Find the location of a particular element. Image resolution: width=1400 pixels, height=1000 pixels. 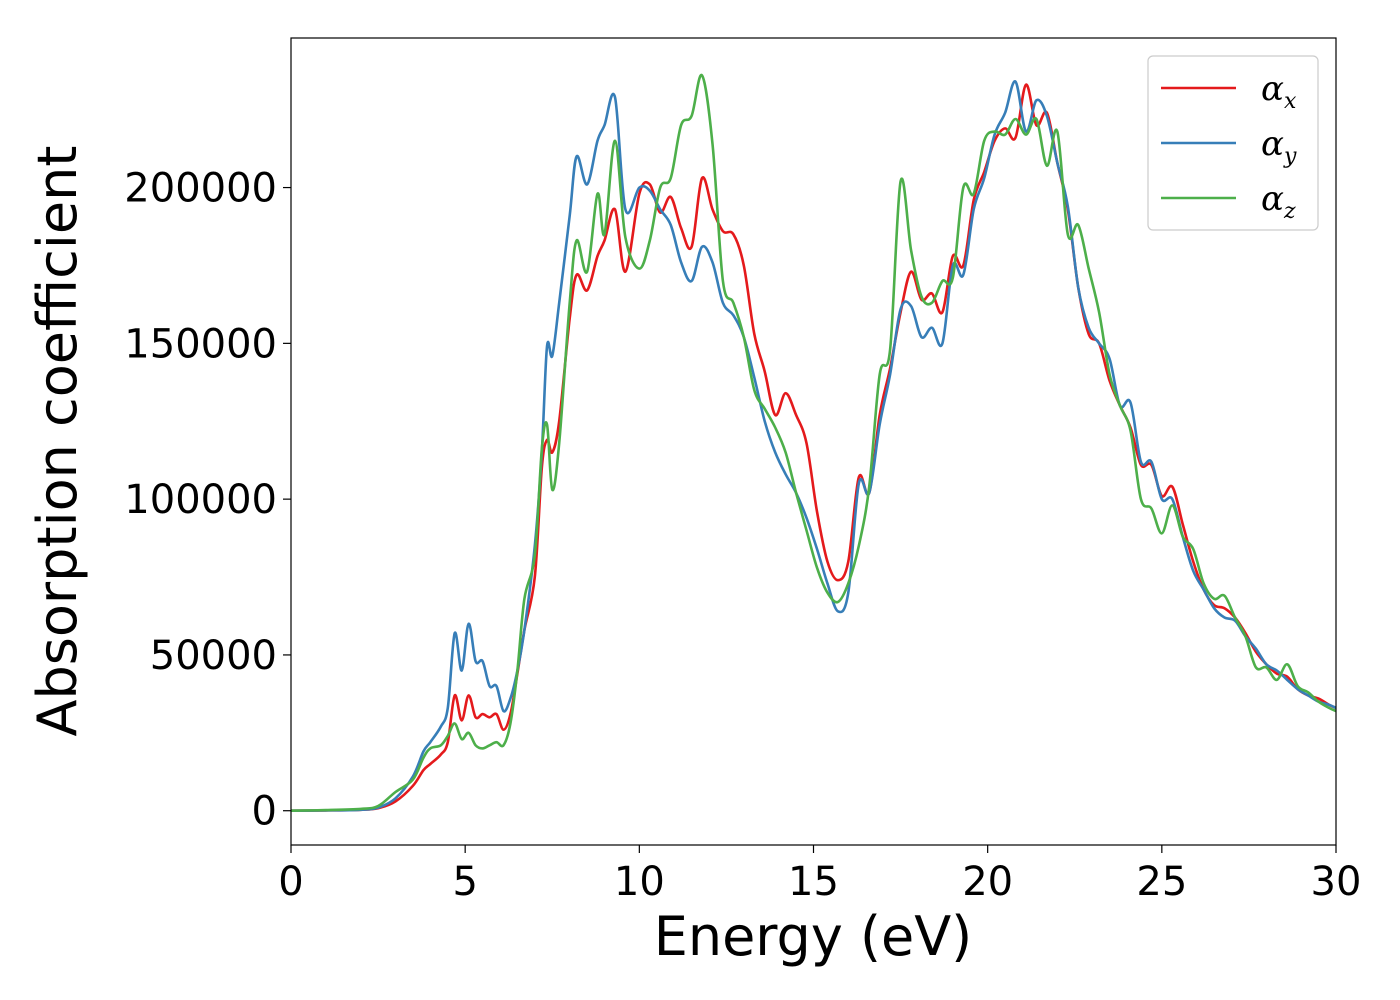

x-tick-label: 0 is located at coordinates (290, 882).